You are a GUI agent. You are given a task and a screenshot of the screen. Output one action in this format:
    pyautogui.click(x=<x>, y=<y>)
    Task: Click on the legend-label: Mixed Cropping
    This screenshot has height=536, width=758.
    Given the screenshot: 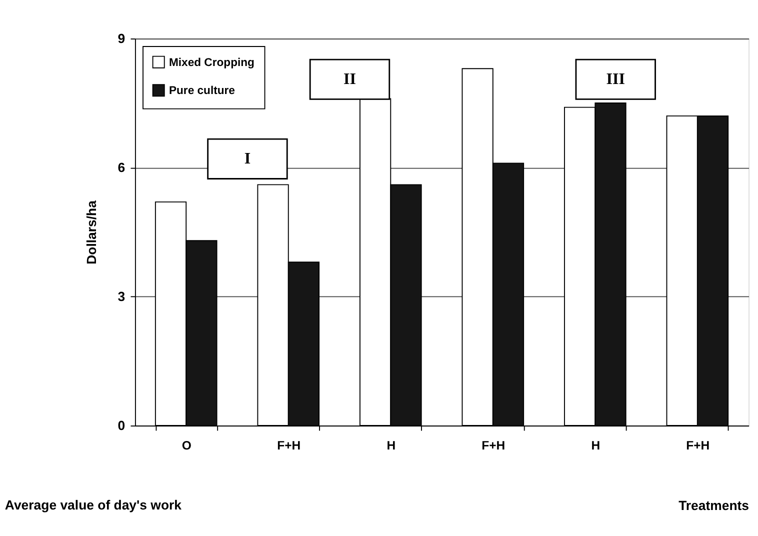 What is the action you would take?
    pyautogui.click(x=211, y=62)
    